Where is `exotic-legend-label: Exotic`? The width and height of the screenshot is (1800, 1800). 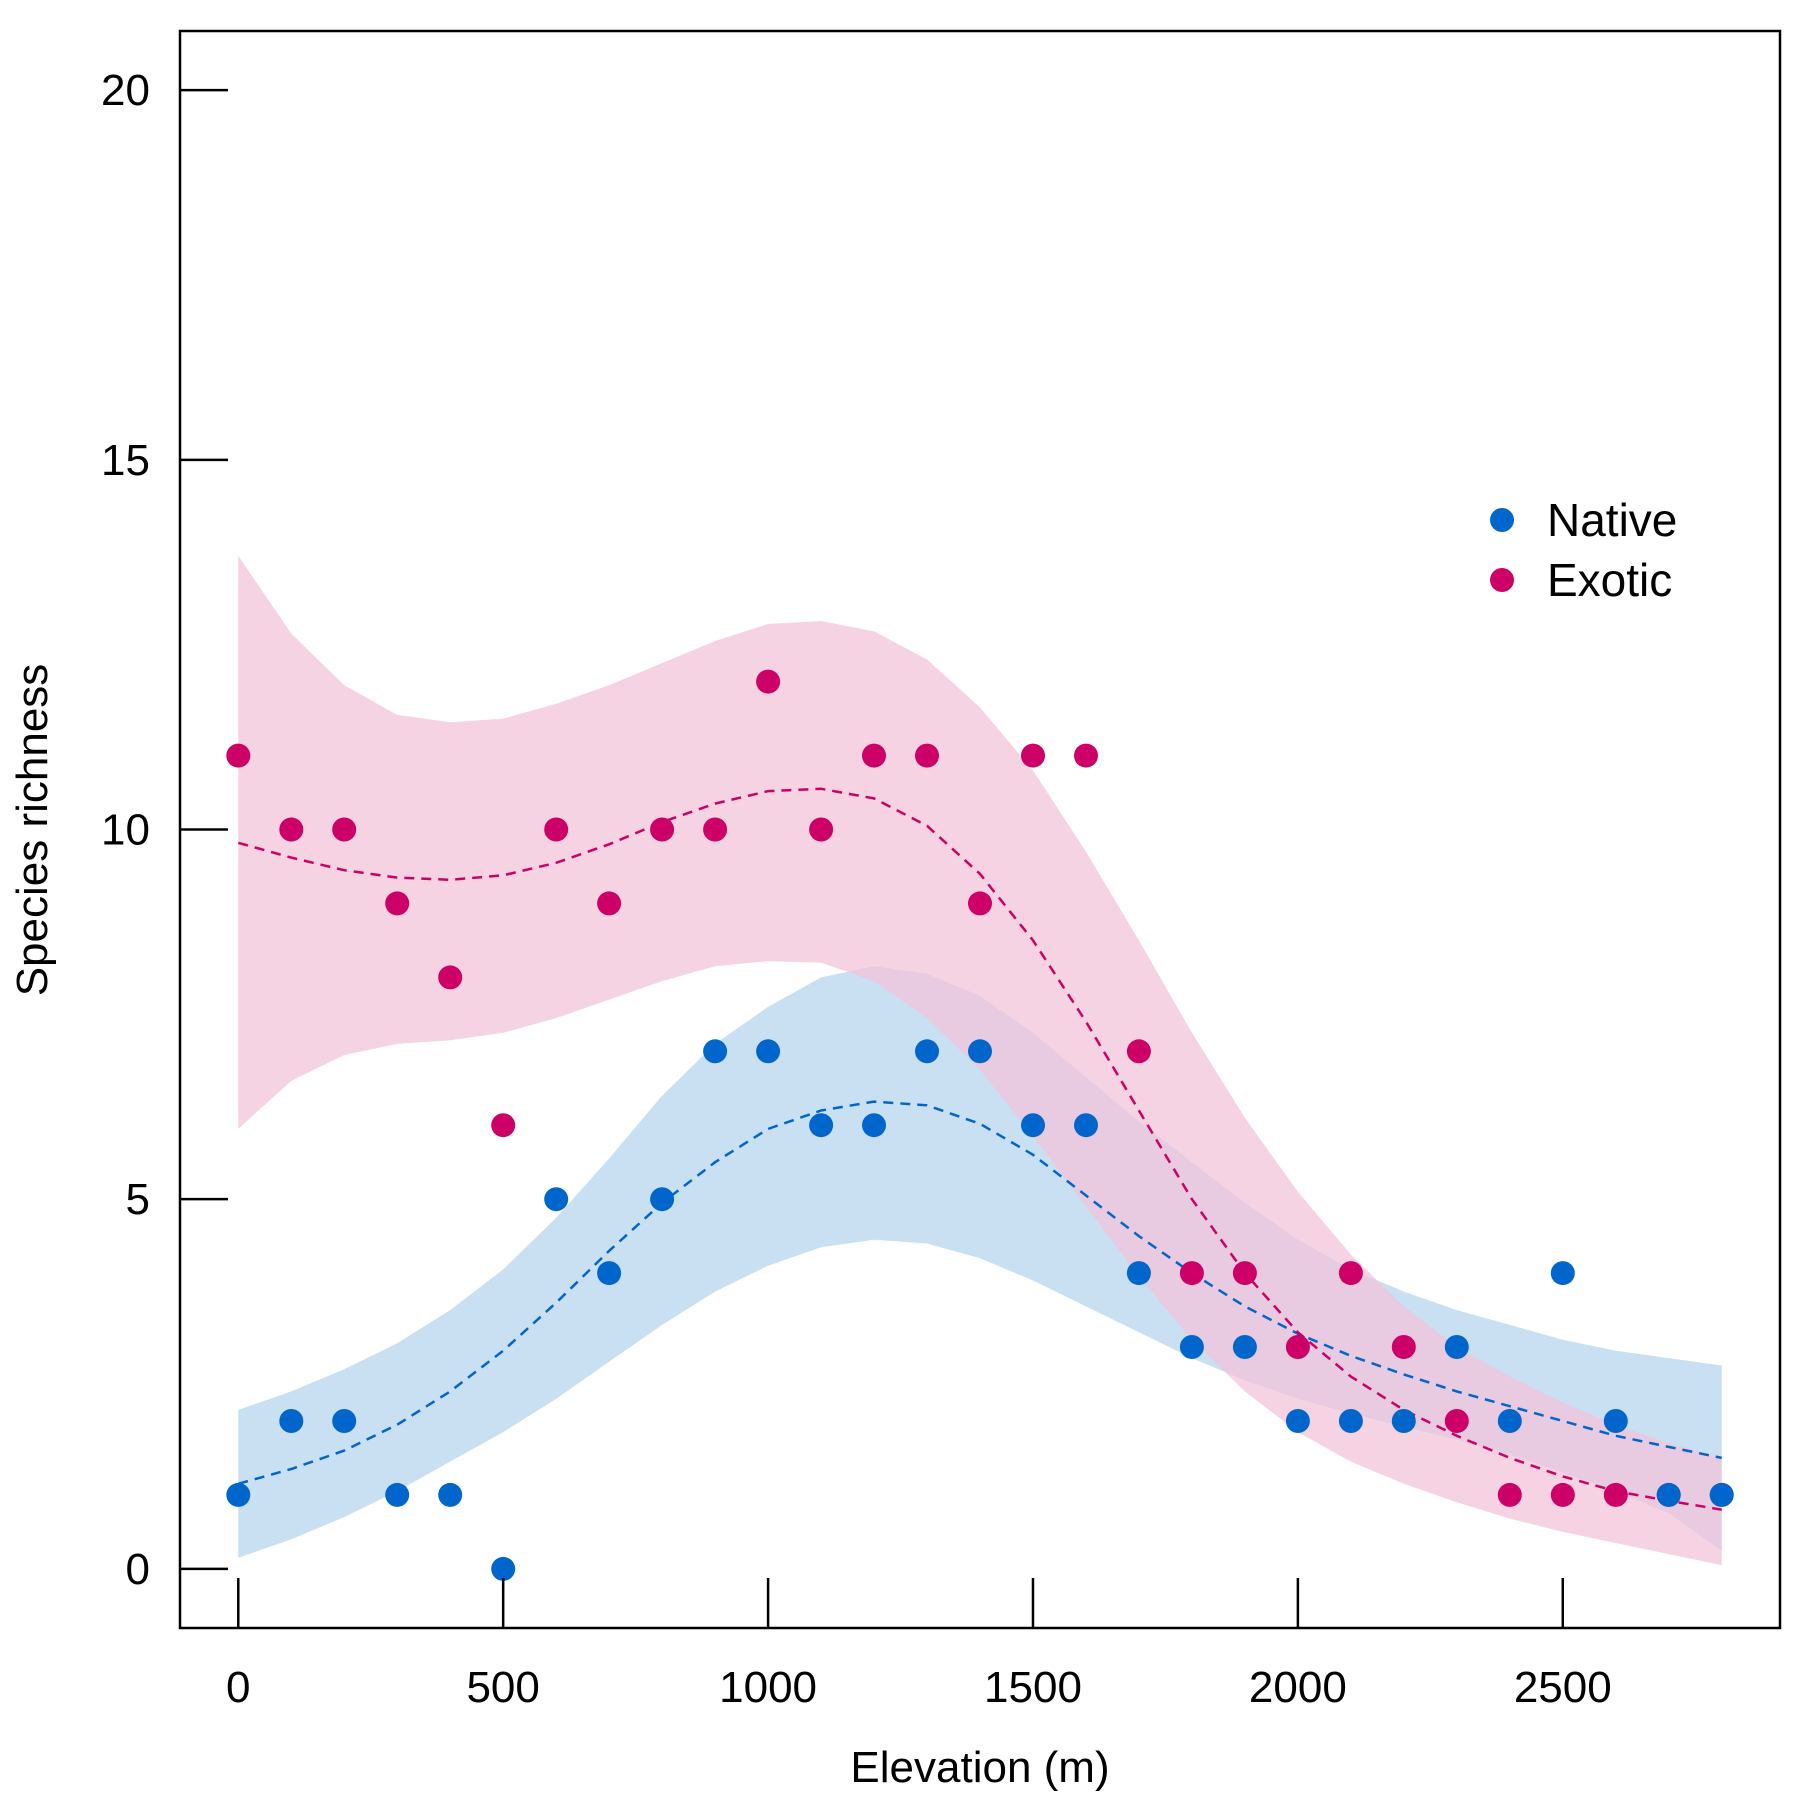
exotic-legend-label: Exotic is located at coordinates (1609, 580).